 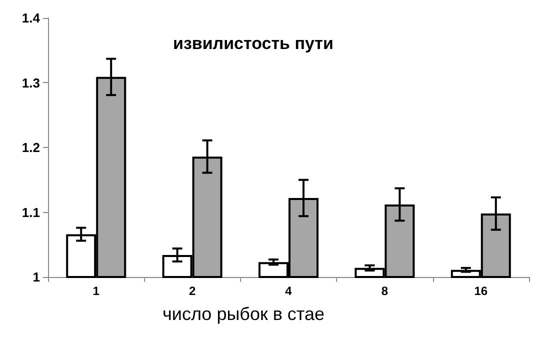 I want to click on y-tick-label: 1, so click(x=36, y=277).